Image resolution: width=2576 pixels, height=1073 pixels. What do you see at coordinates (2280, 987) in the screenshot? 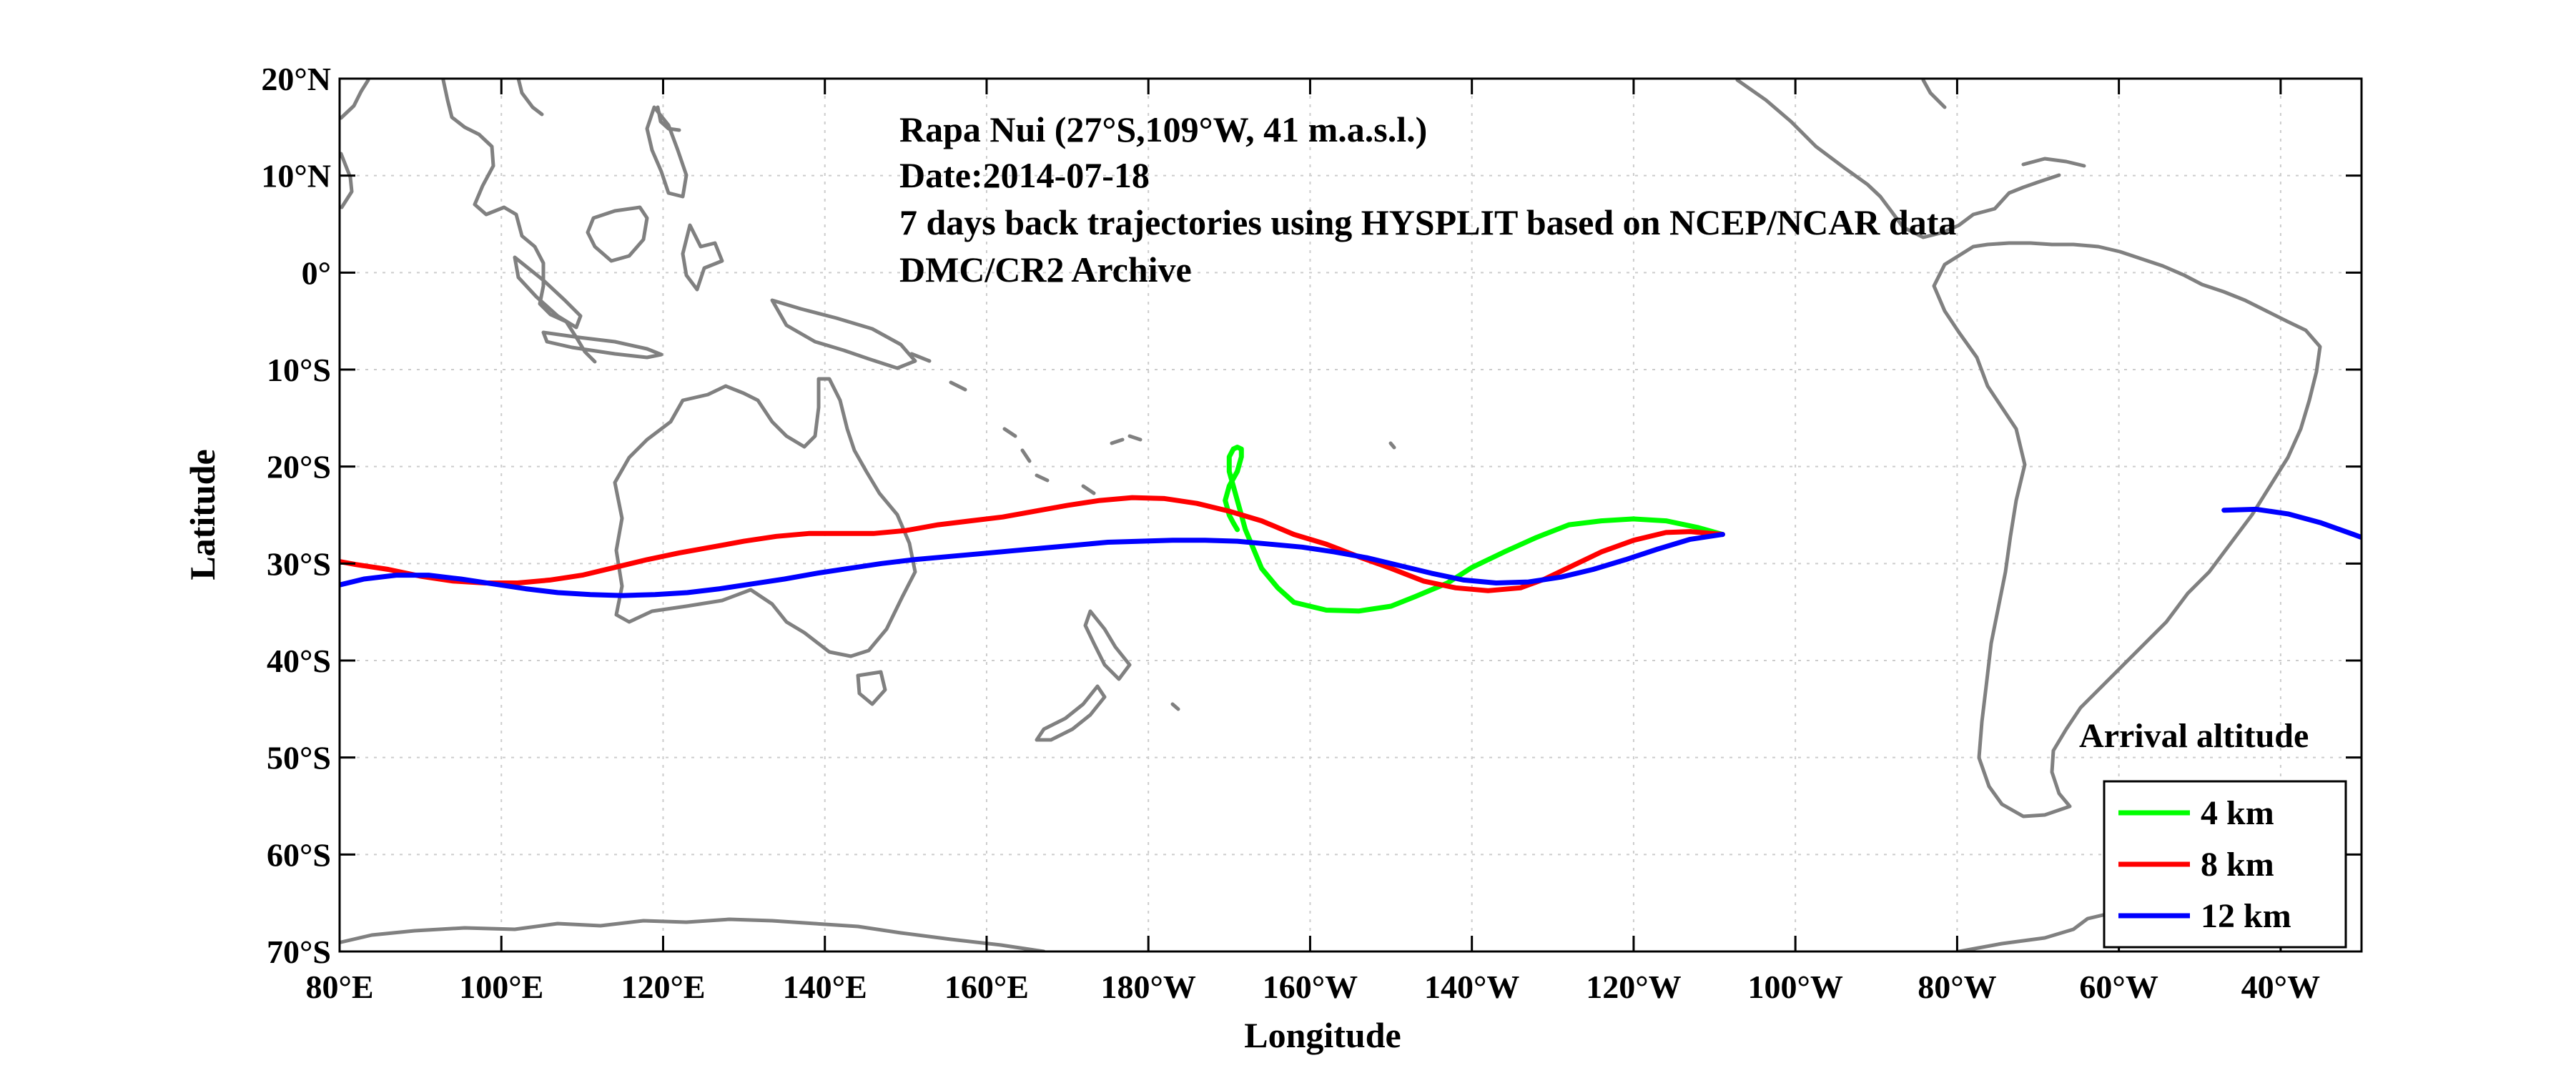
I see `x-tick-label: 40°W` at bounding box center [2280, 987].